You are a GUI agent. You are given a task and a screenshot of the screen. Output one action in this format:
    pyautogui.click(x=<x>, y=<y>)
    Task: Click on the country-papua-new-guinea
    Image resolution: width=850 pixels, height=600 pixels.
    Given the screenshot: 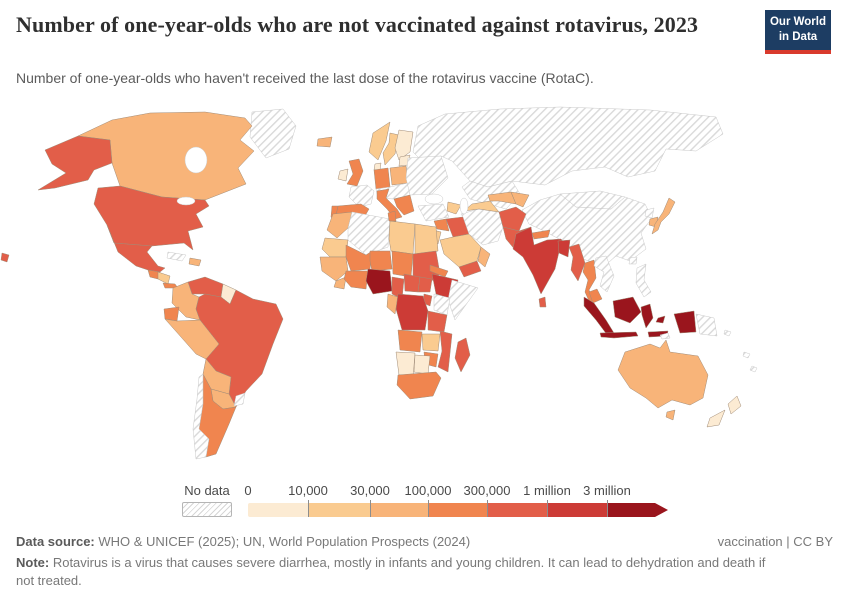 What is the action you would take?
    pyautogui.click(x=706, y=325)
    